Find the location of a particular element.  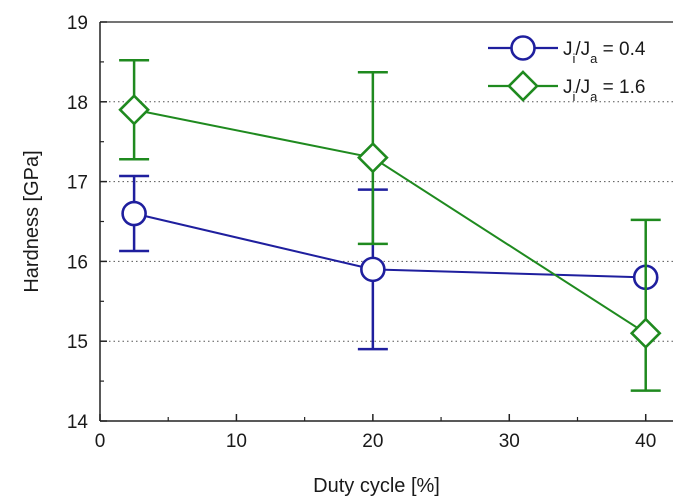

x-axis-label: Duty cycle [%] is located at coordinates (376, 486).